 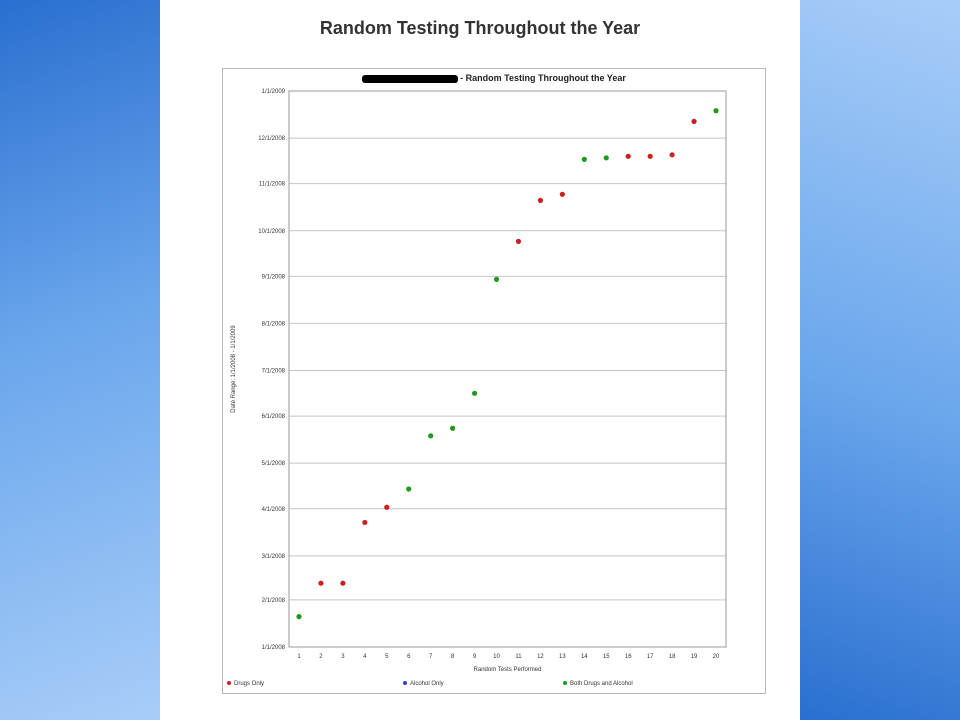 I want to click on x-tick-label: 14, so click(x=584, y=657).